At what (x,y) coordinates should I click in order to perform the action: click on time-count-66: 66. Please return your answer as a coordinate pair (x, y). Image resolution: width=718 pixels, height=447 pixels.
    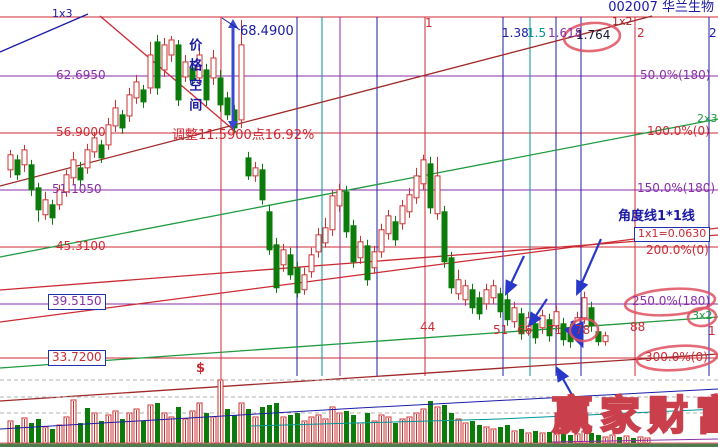
    Looking at the image, I should click on (525, 330).